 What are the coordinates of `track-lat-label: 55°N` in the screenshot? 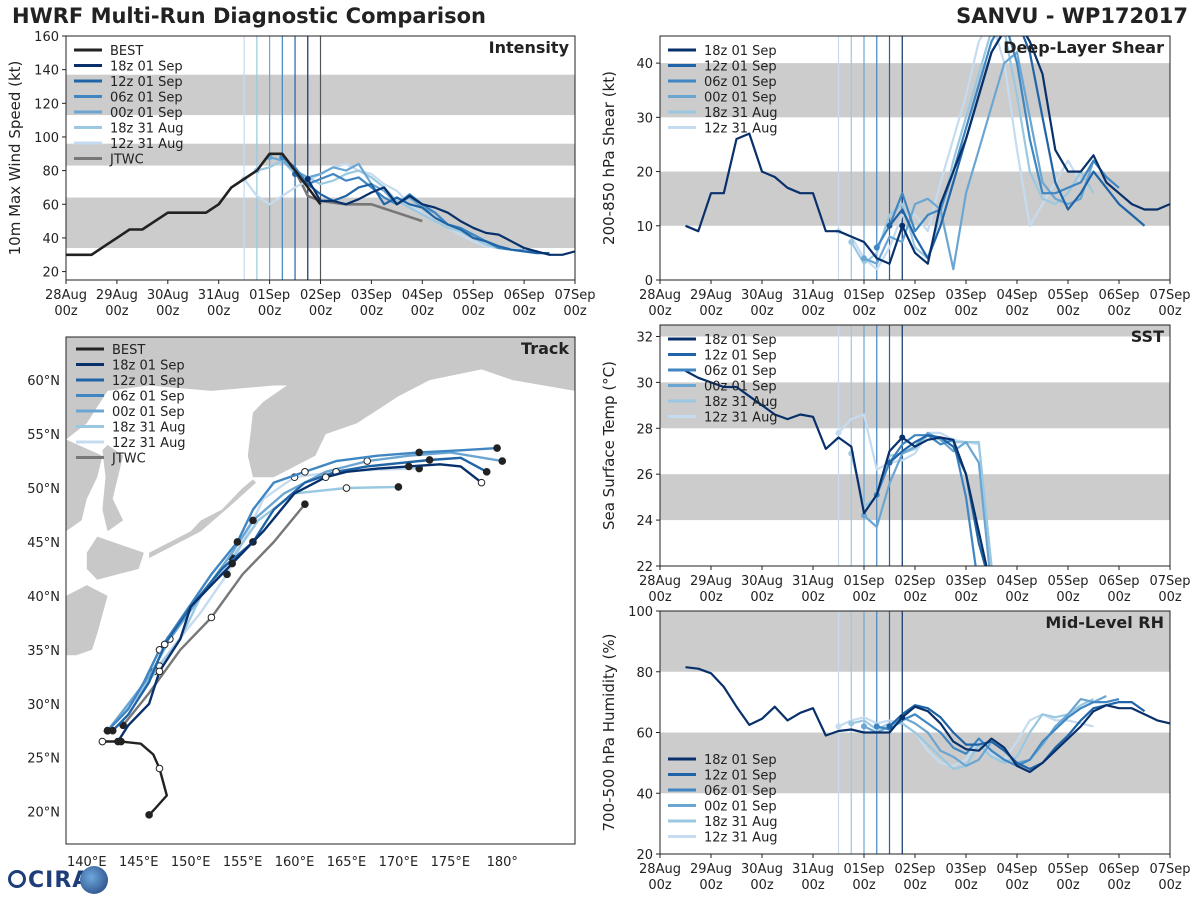 It's located at (43, 435).